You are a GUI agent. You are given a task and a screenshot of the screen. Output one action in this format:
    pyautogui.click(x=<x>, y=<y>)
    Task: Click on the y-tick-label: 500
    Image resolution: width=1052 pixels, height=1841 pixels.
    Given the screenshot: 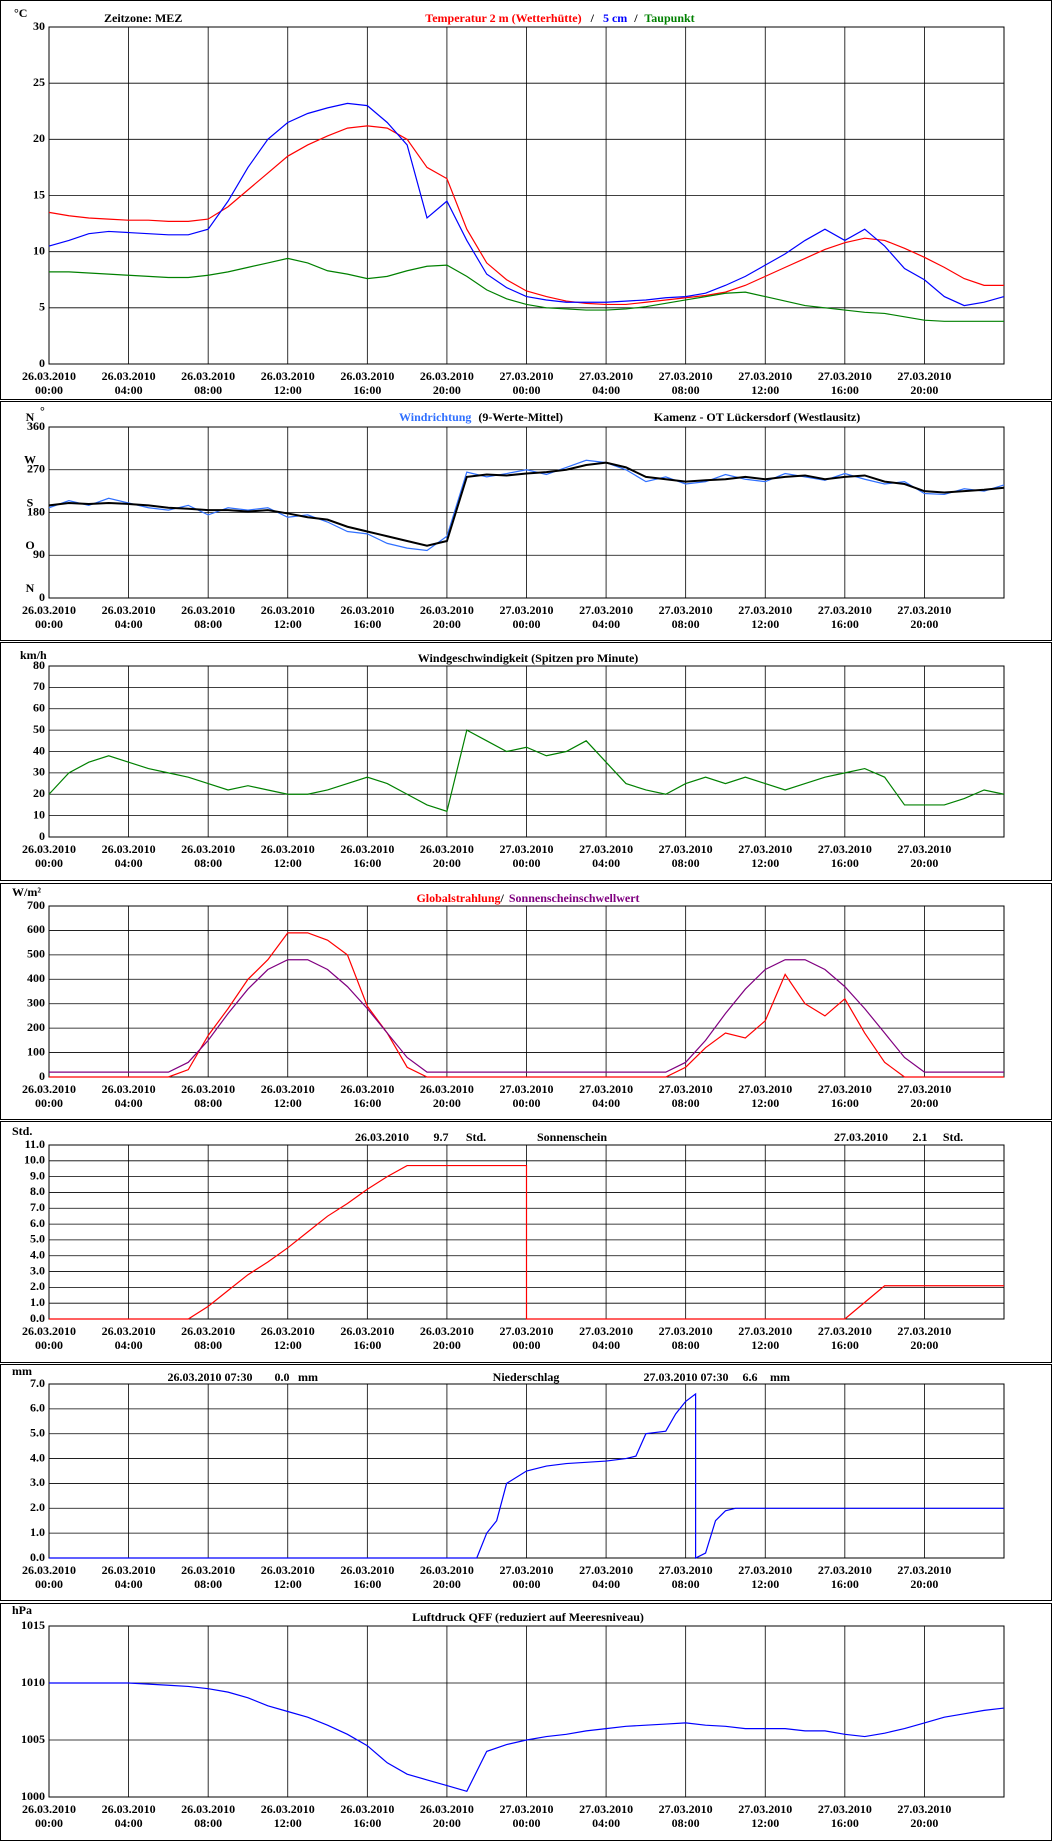 What is the action you would take?
    pyautogui.click(x=36, y=954)
    